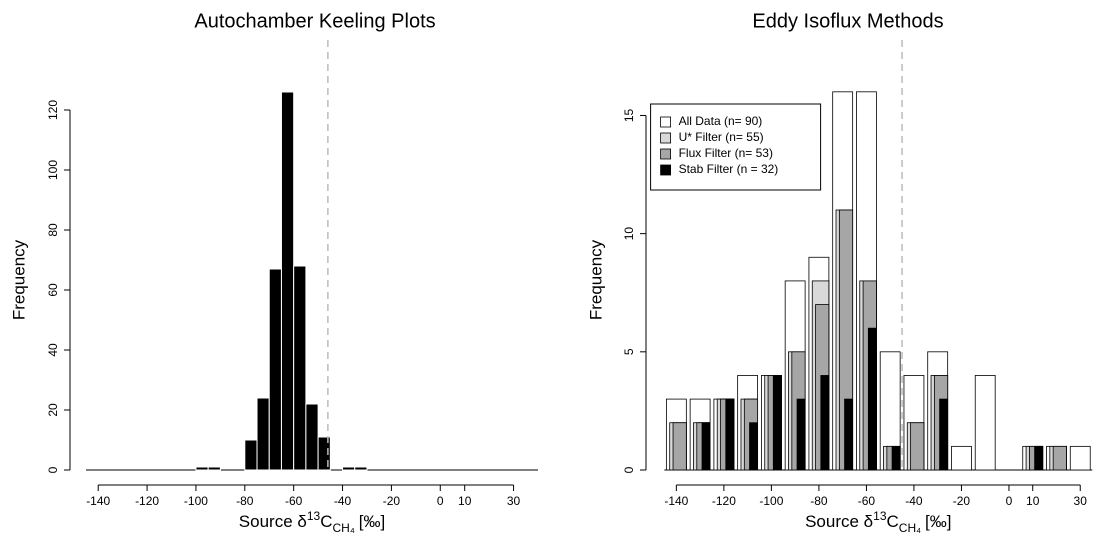  I want to click on chart-title: Eddy Isoflux Methods, so click(847, 21).